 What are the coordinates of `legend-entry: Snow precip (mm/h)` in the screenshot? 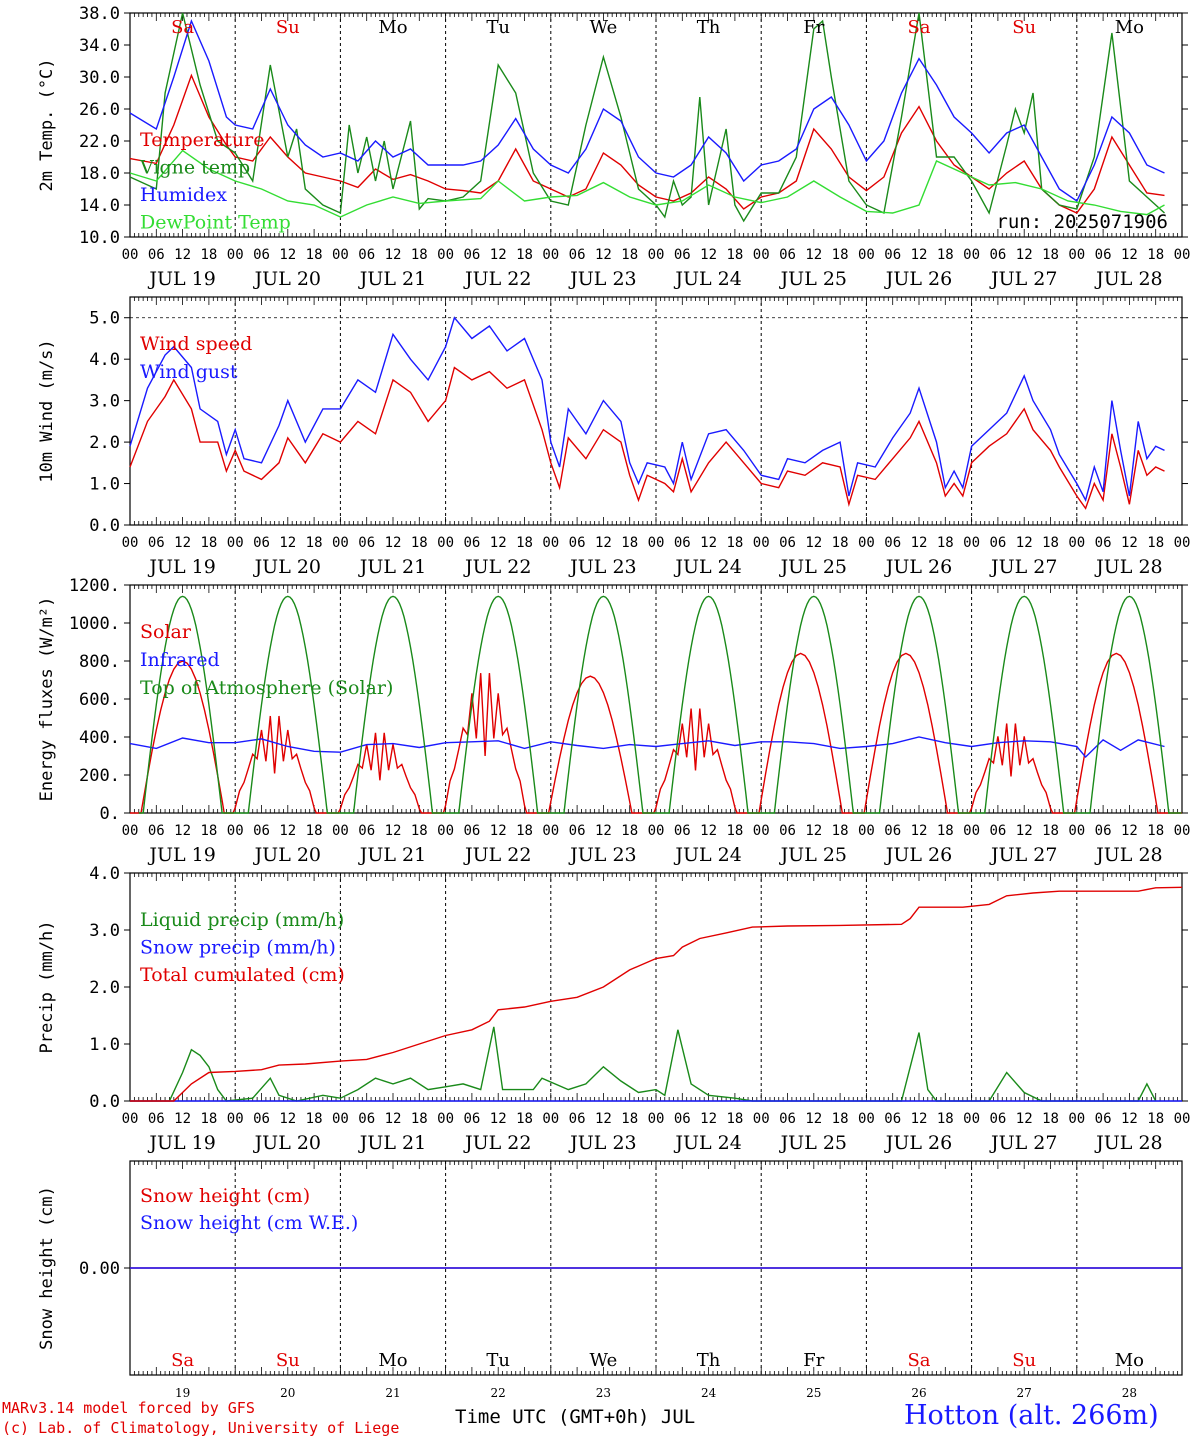 It's located at (238, 948).